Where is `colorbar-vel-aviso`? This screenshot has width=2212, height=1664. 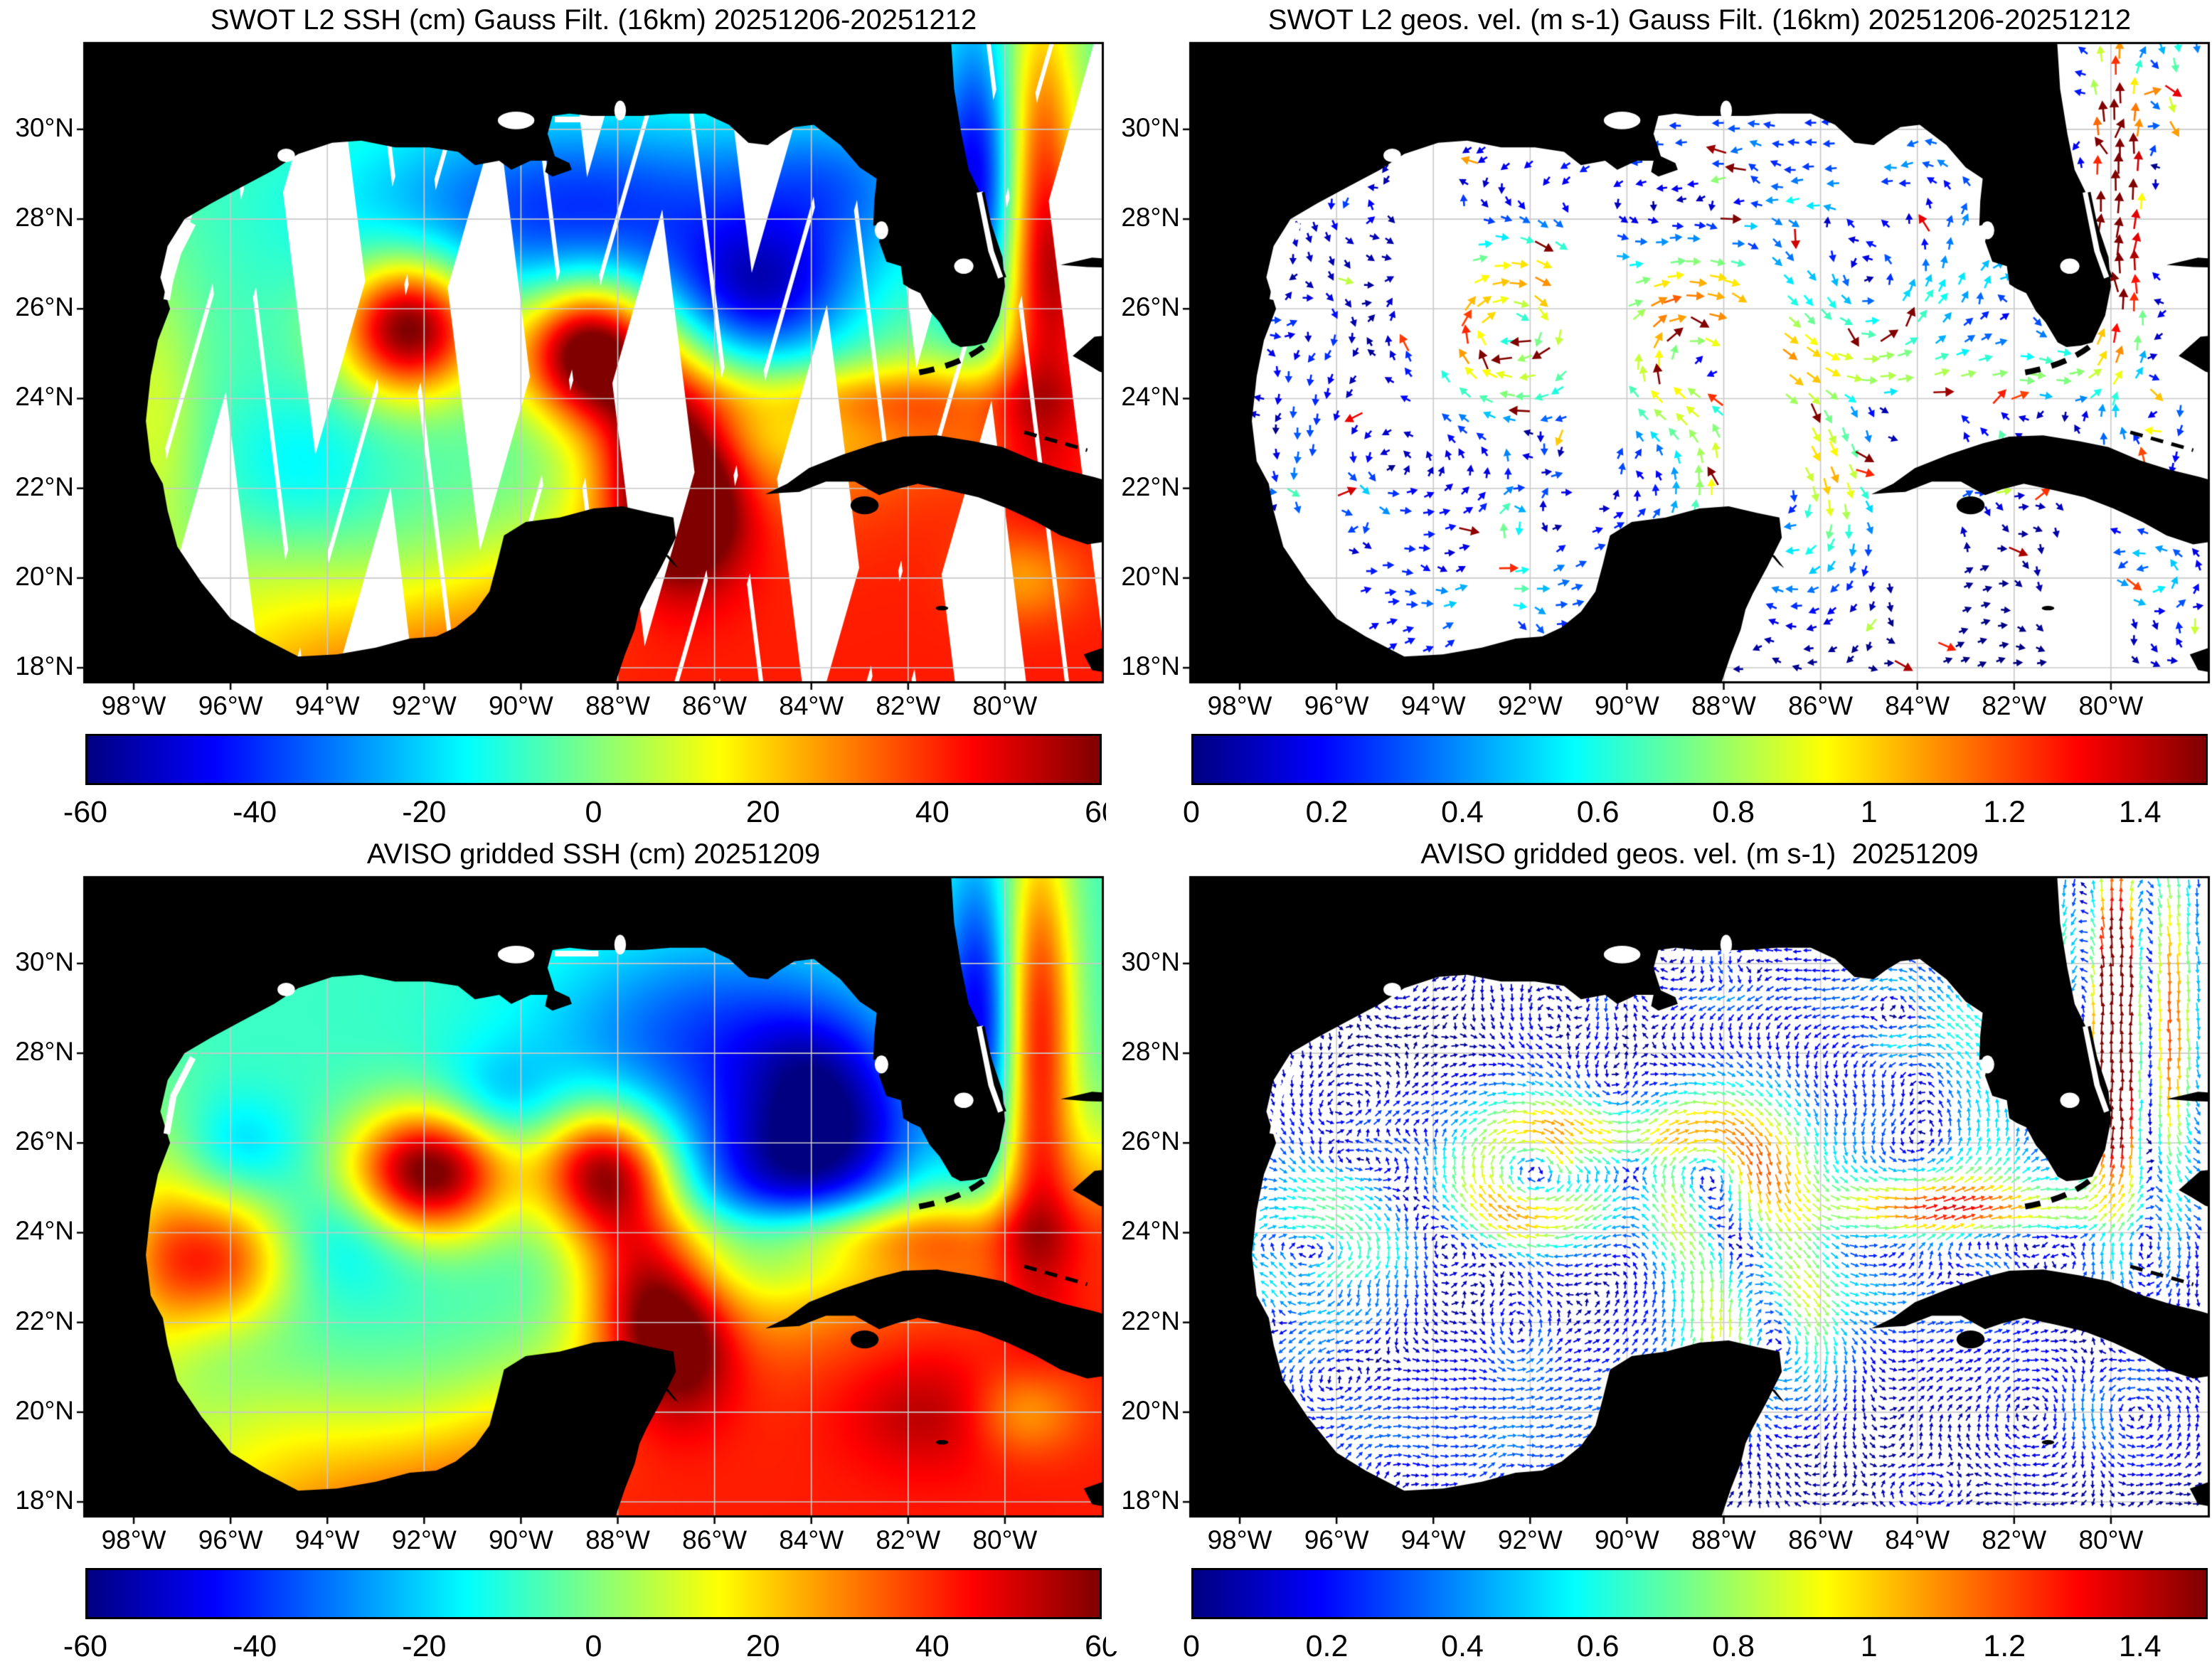
colorbar-vel-aviso is located at coordinates (1699, 1593).